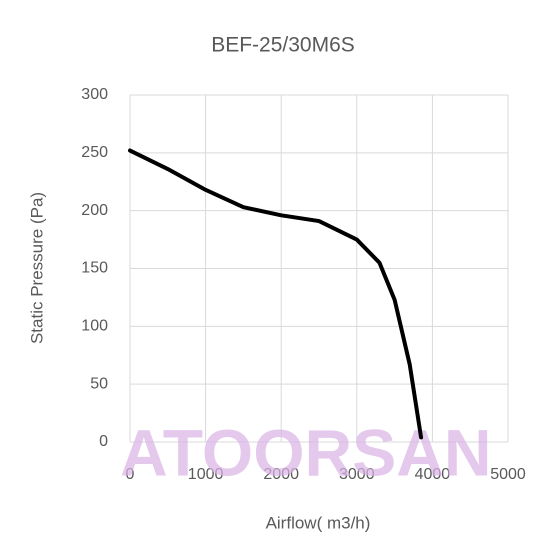  I want to click on x-tick-label: 3000, so click(357, 474).